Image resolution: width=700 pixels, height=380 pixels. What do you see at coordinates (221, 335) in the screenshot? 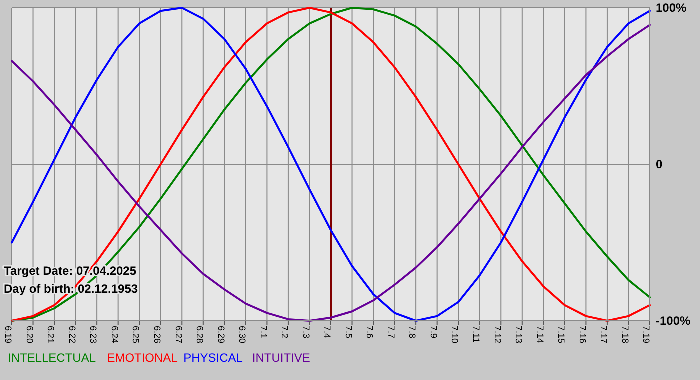
I see `x-tick-label: 6.29` at bounding box center [221, 335].